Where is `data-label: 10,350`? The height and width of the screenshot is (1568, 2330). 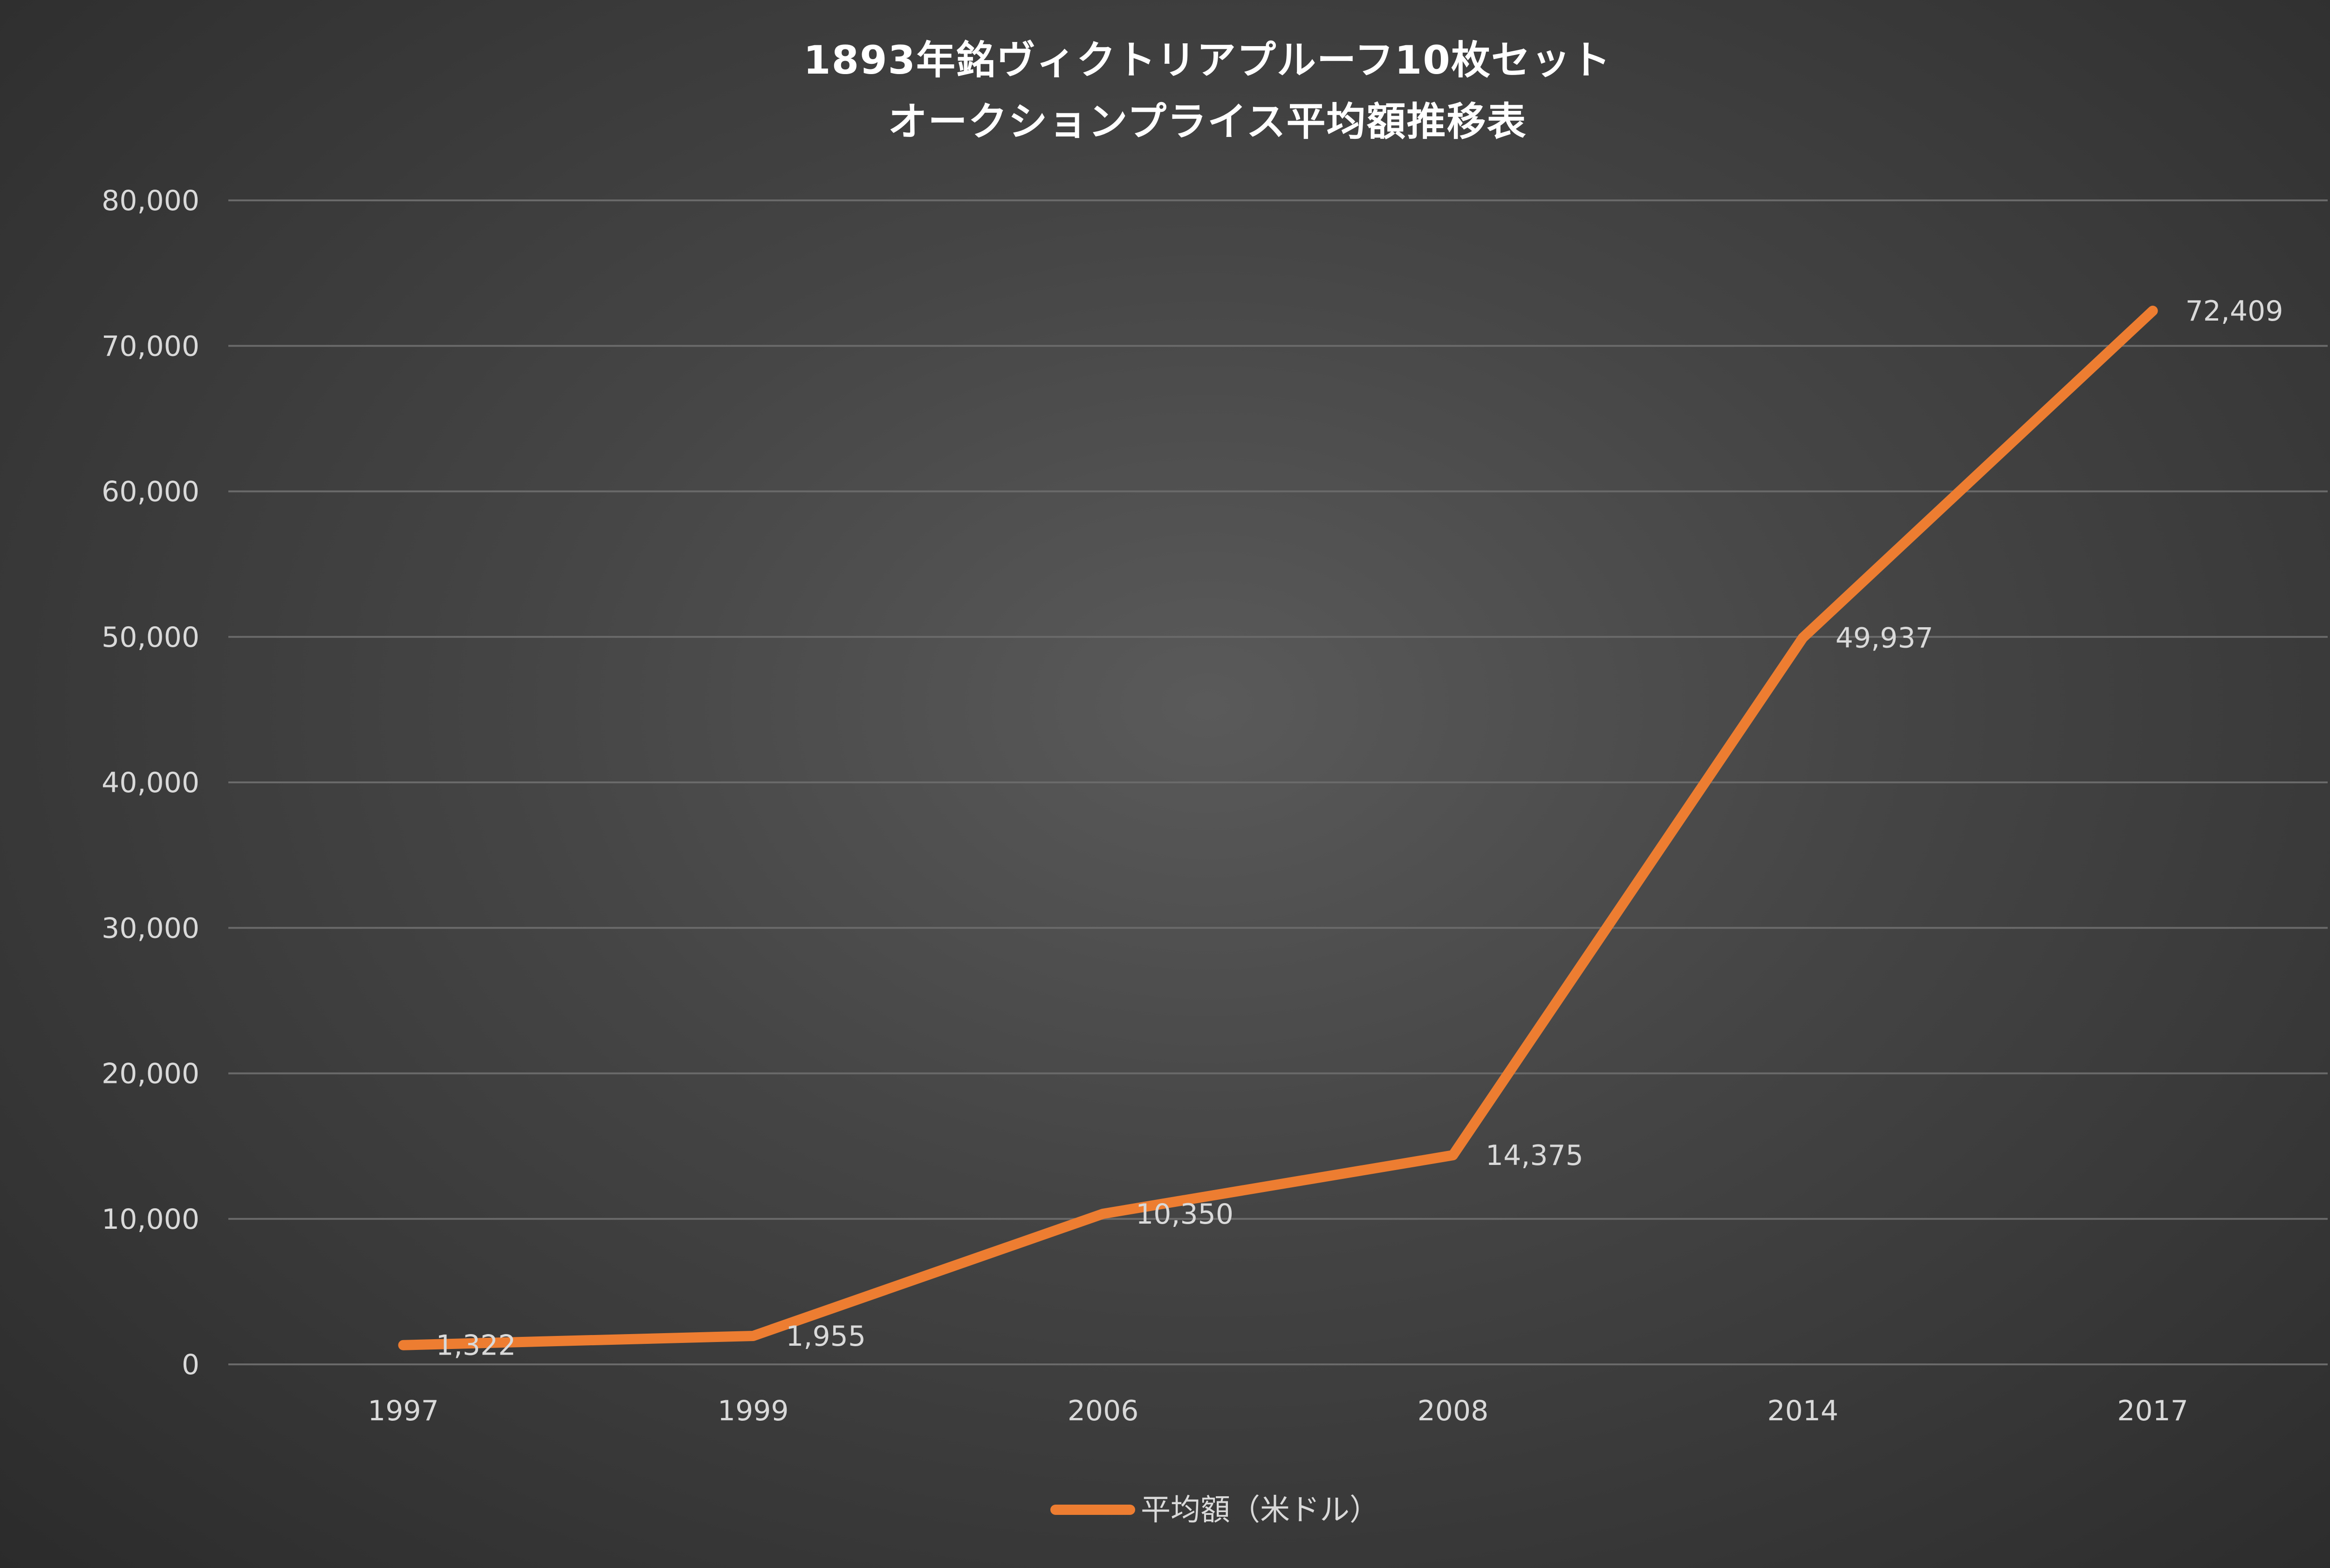 data-label: 10,350 is located at coordinates (1185, 1215).